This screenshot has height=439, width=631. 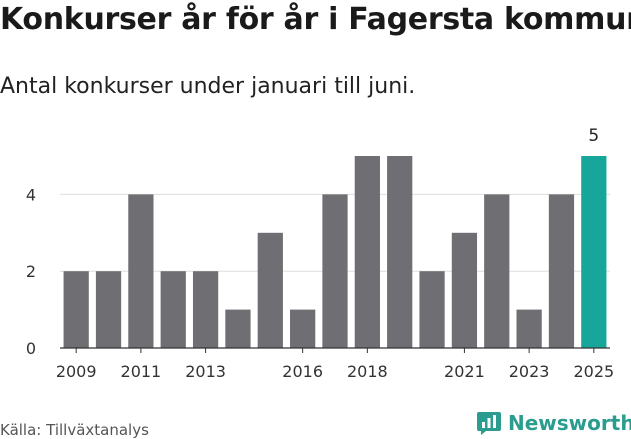 What do you see at coordinates (205, 371) in the screenshot?
I see `x-tick-label-2013: 2013` at bounding box center [205, 371].